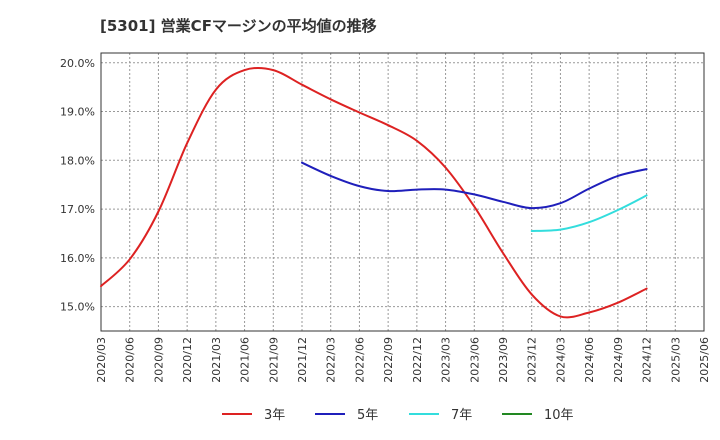 The width and height of the screenshot is (720, 440). Describe the element at coordinates (245, 360) in the screenshot. I see `x-tick-label: 2021/06` at that location.